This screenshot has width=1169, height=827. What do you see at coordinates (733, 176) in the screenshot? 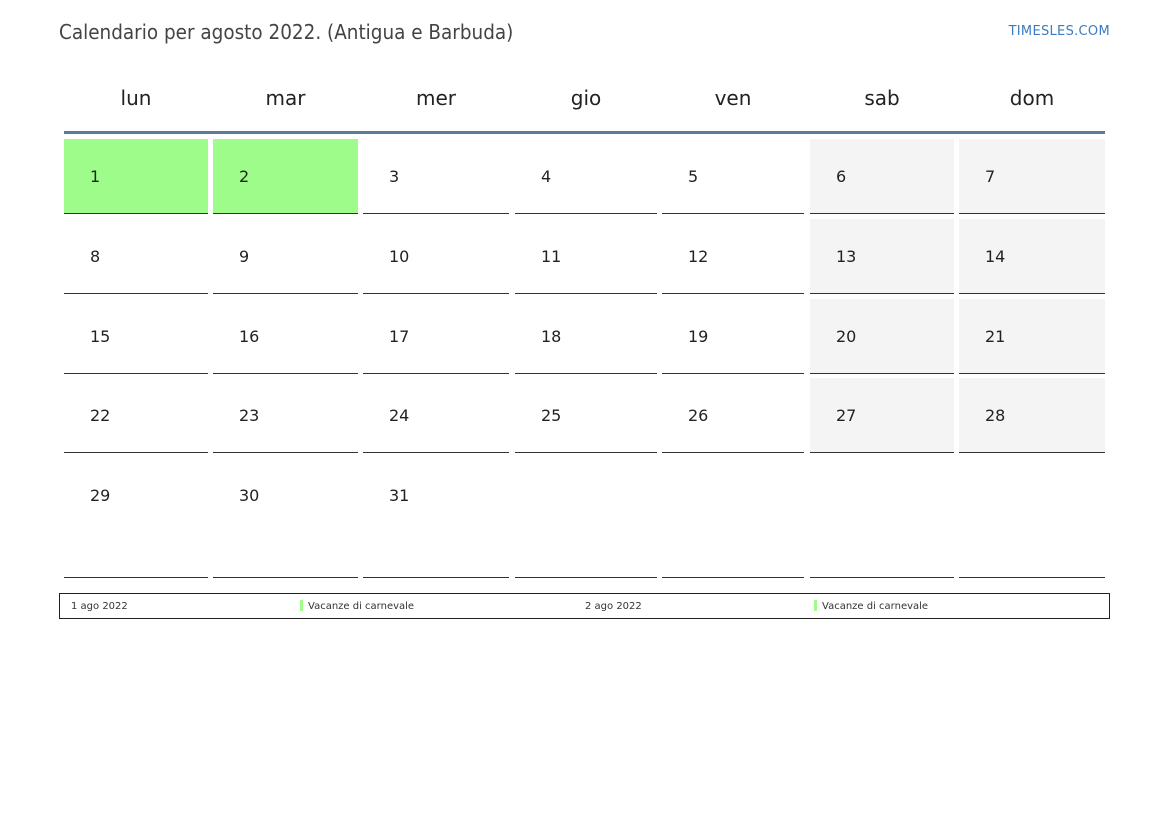
I see `day-cell: 5` at bounding box center [733, 176].